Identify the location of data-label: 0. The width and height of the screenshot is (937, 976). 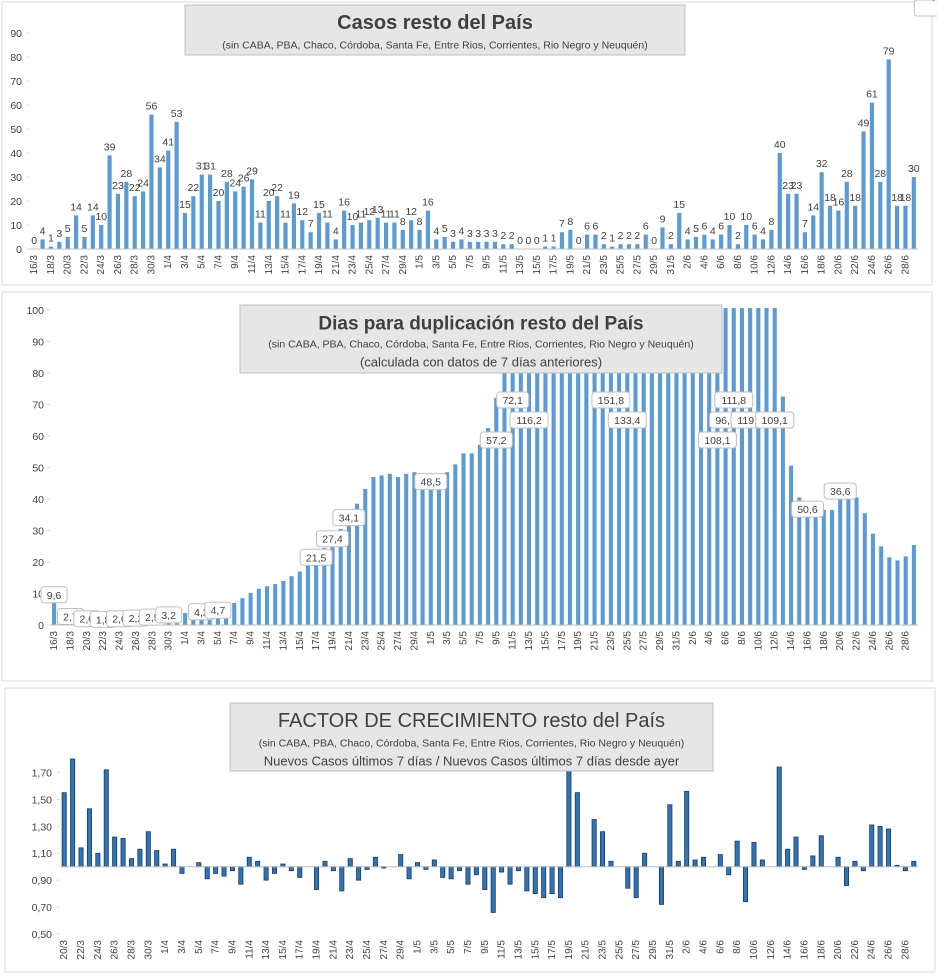
(654, 241).